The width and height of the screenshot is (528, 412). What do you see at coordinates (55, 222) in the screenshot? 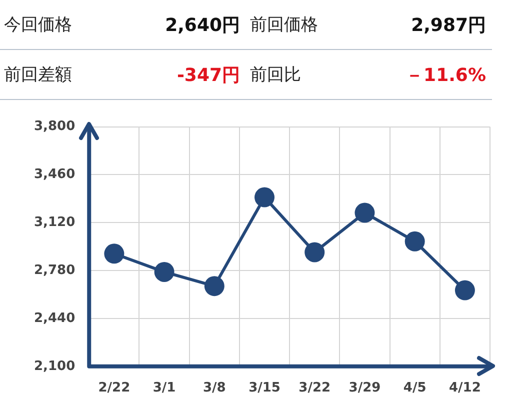
I see `y-tick-label: 3,120` at bounding box center [55, 222].